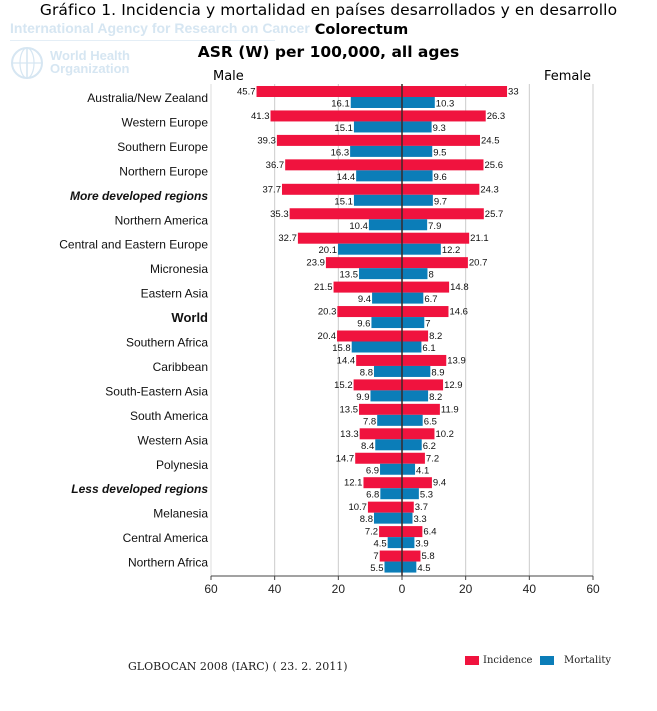  I want to click on chart-title: Colorectum, so click(361, 30).